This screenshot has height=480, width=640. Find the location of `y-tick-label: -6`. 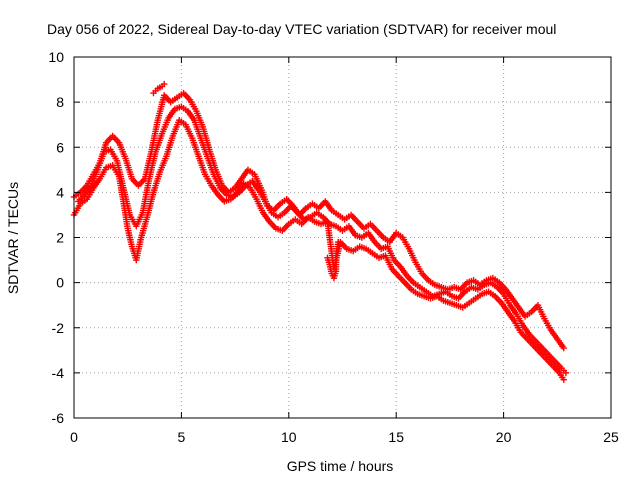

y-tick-label: -6 is located at coordinates (58, 418).